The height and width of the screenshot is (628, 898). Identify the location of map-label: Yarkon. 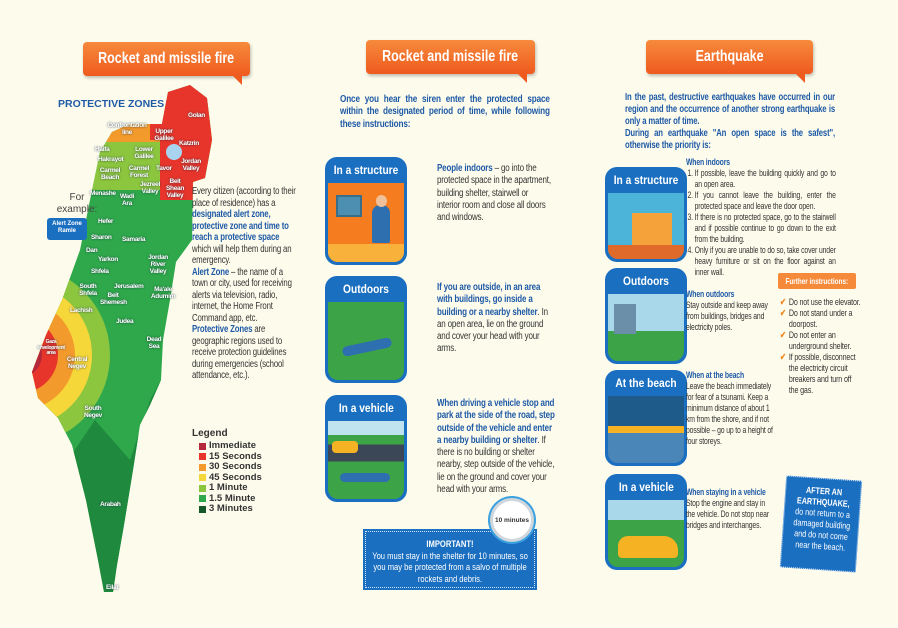
(108, 259).